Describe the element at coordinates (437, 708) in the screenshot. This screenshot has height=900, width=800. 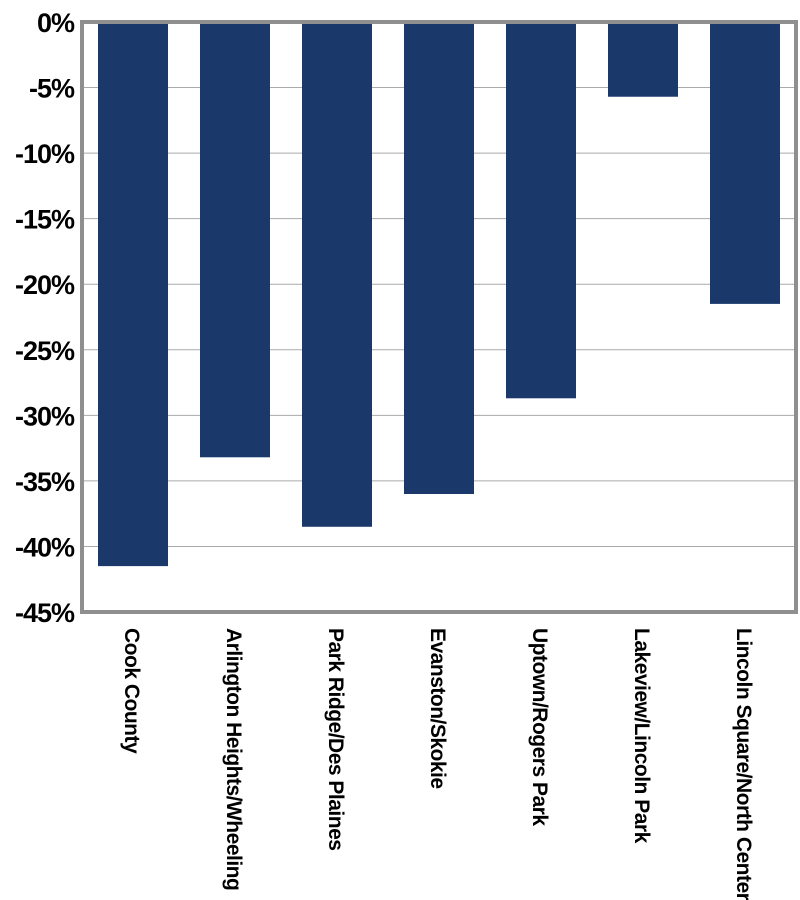
I see `x-category-label: Evanston/Skokie` at that location.